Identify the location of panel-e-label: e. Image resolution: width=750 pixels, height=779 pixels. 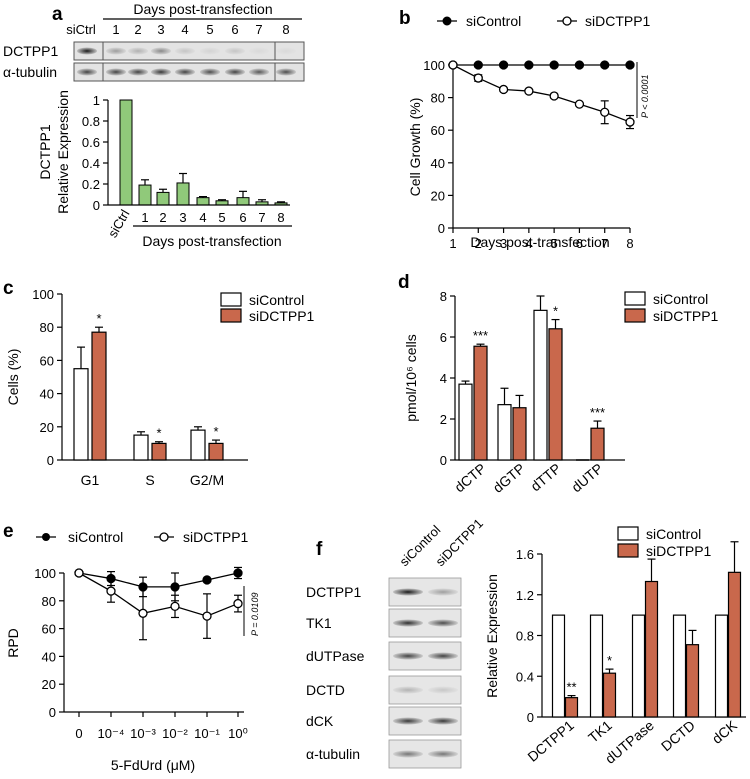
(8, 531).